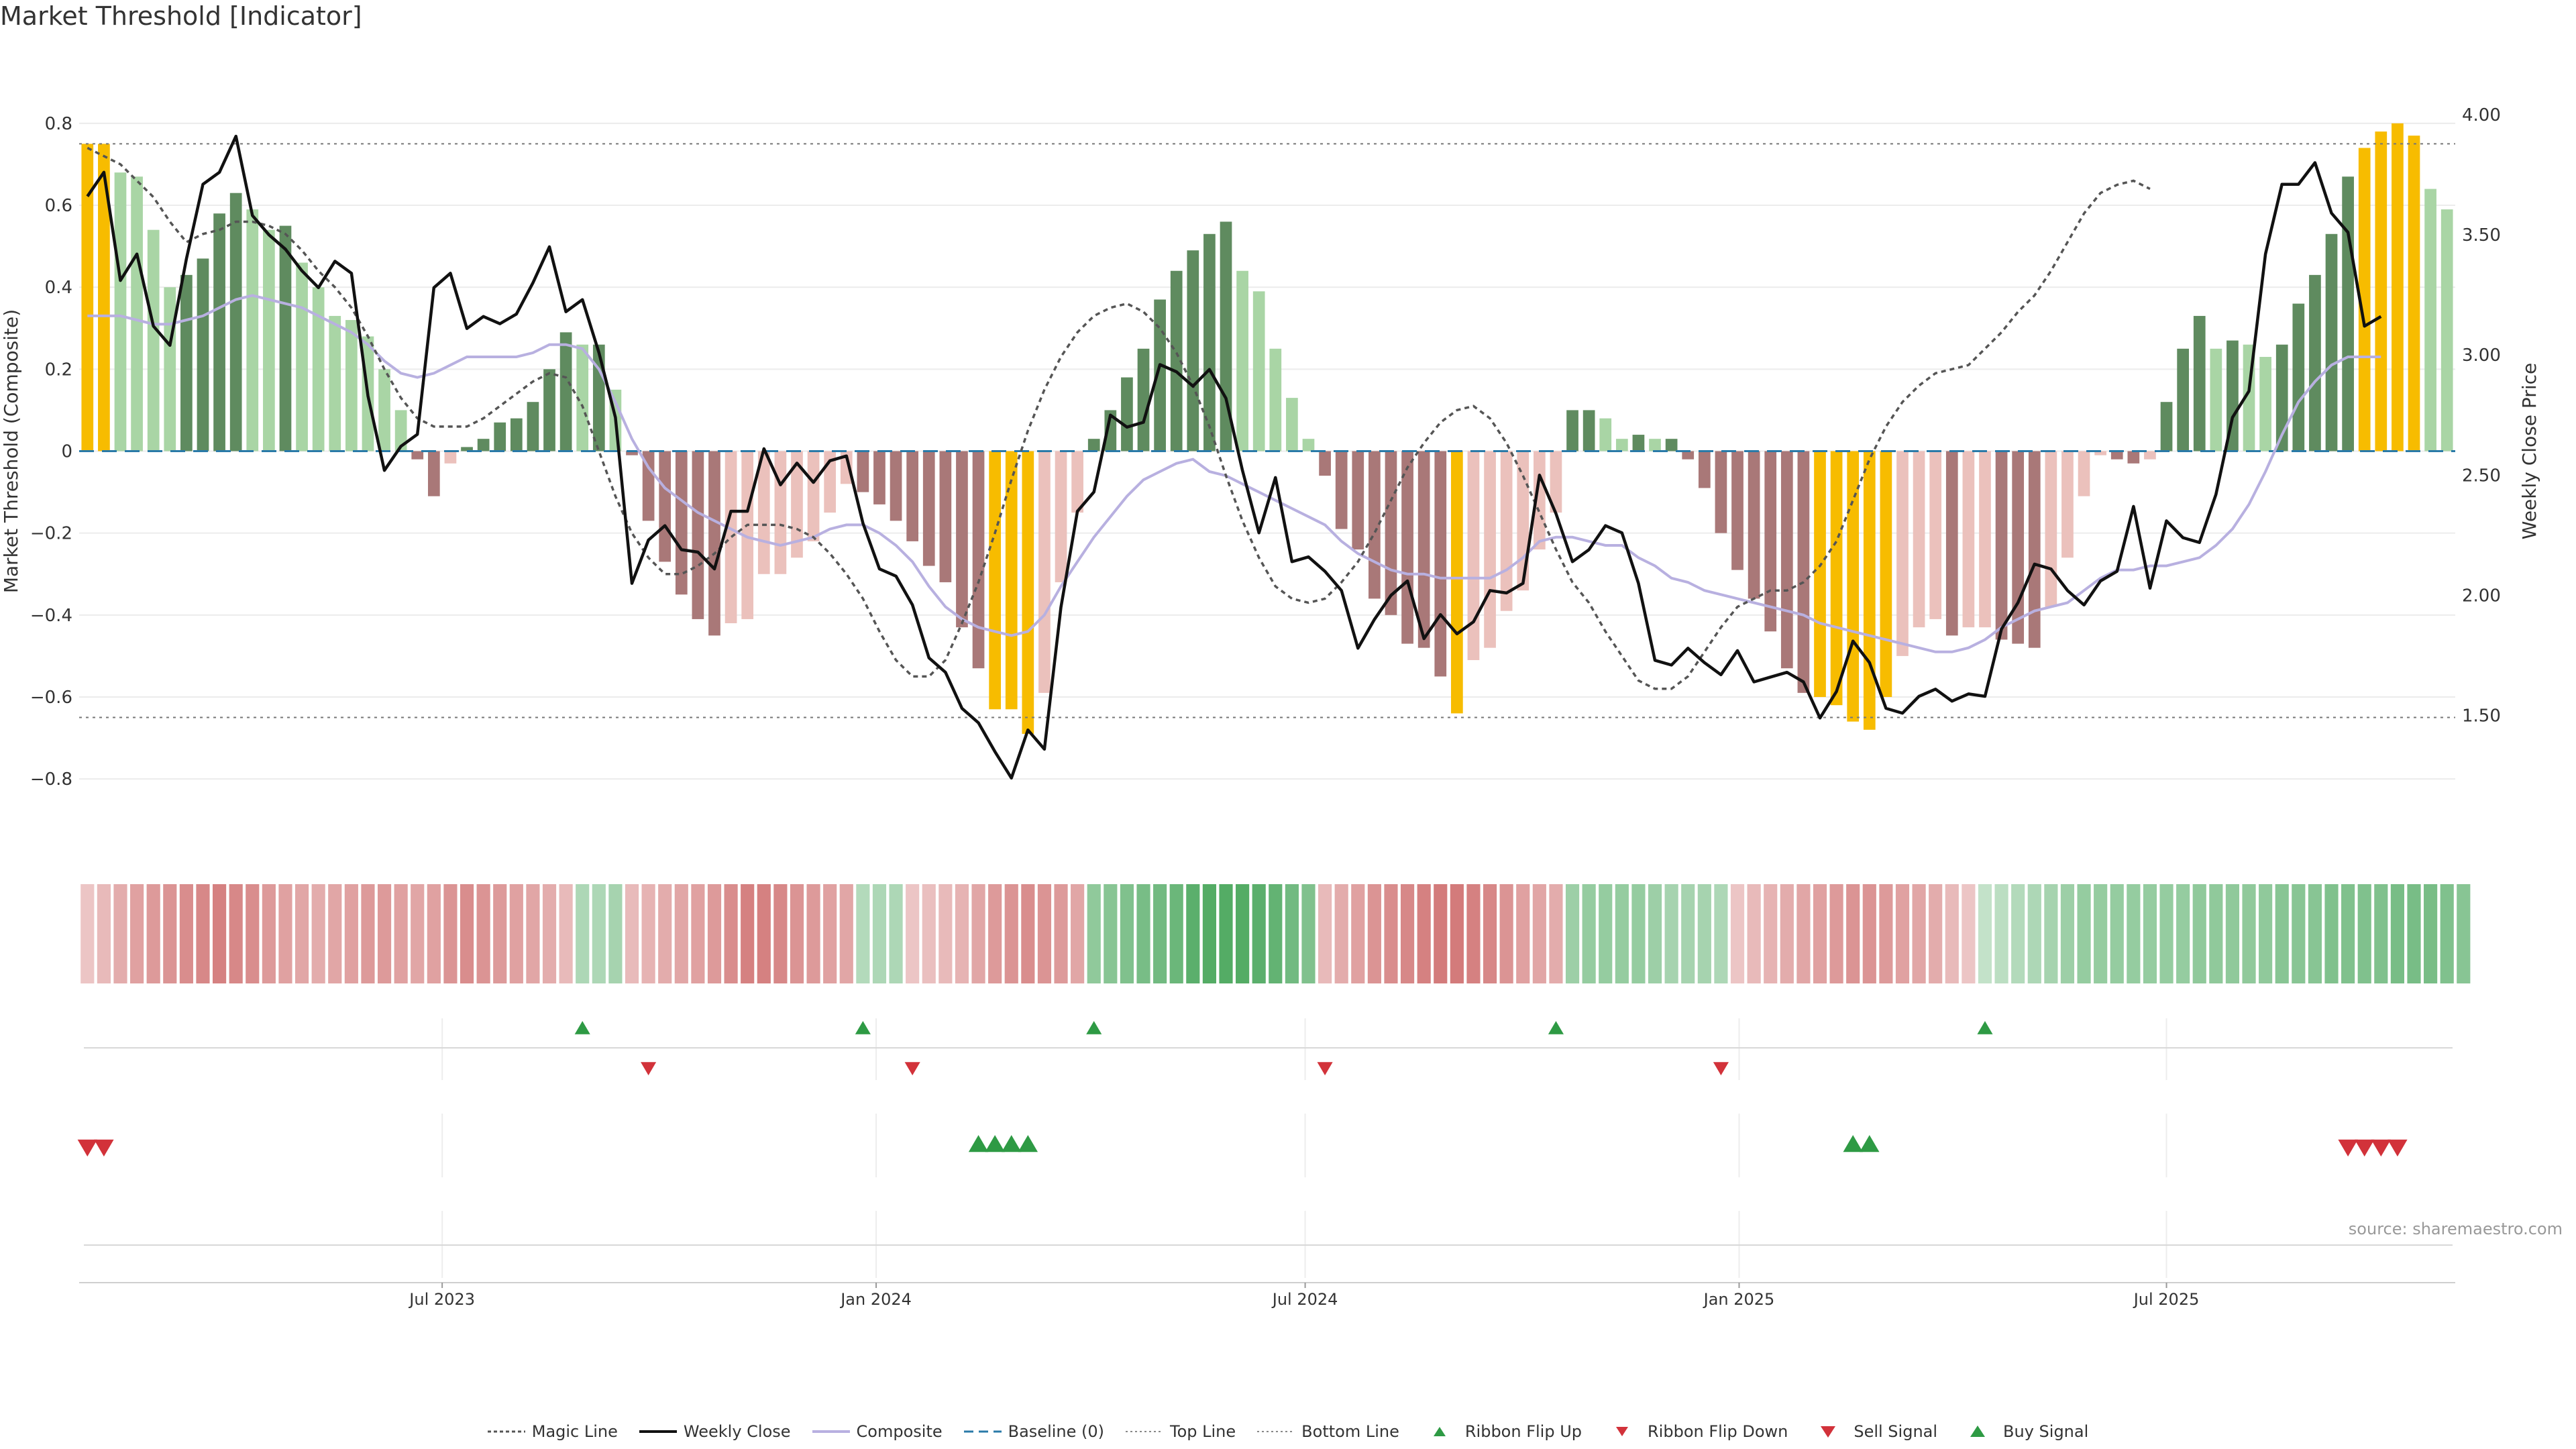  I want to click on x-axis-layer: Jul 2023 Jan 2024 Jul 2024 Jan 2025 Jul 2025, so click(1267, 1295).